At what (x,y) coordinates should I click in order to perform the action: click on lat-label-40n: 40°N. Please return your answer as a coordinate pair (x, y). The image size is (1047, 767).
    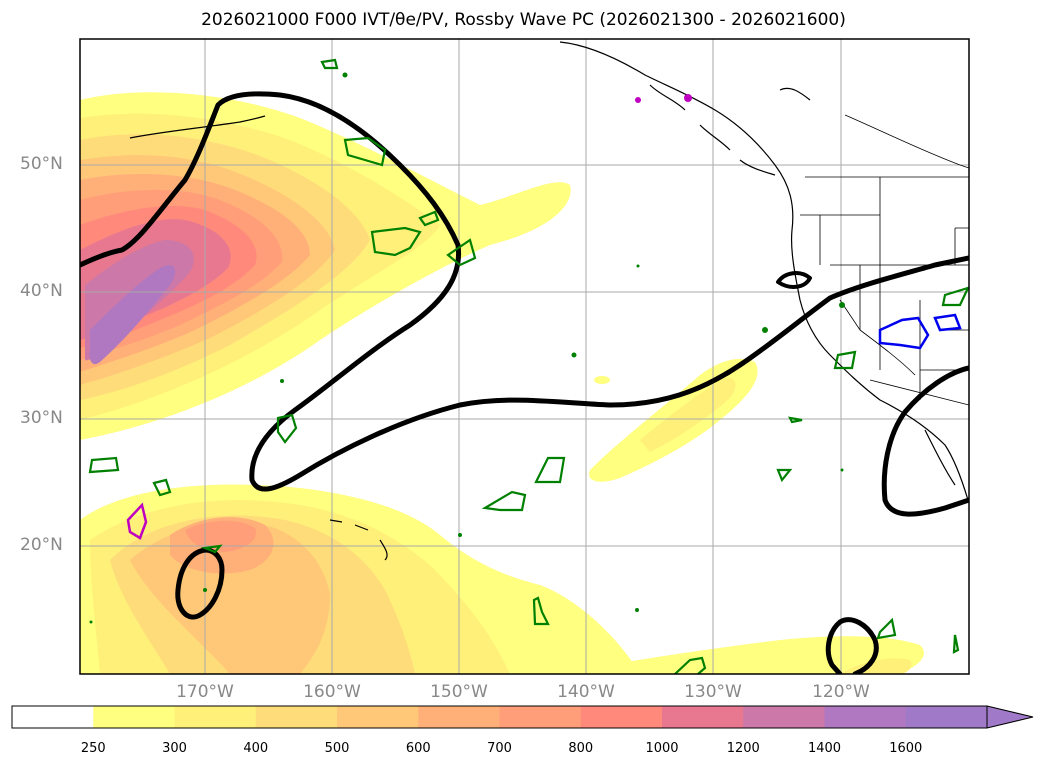
    Looking at the image, I should click on (41, 291).